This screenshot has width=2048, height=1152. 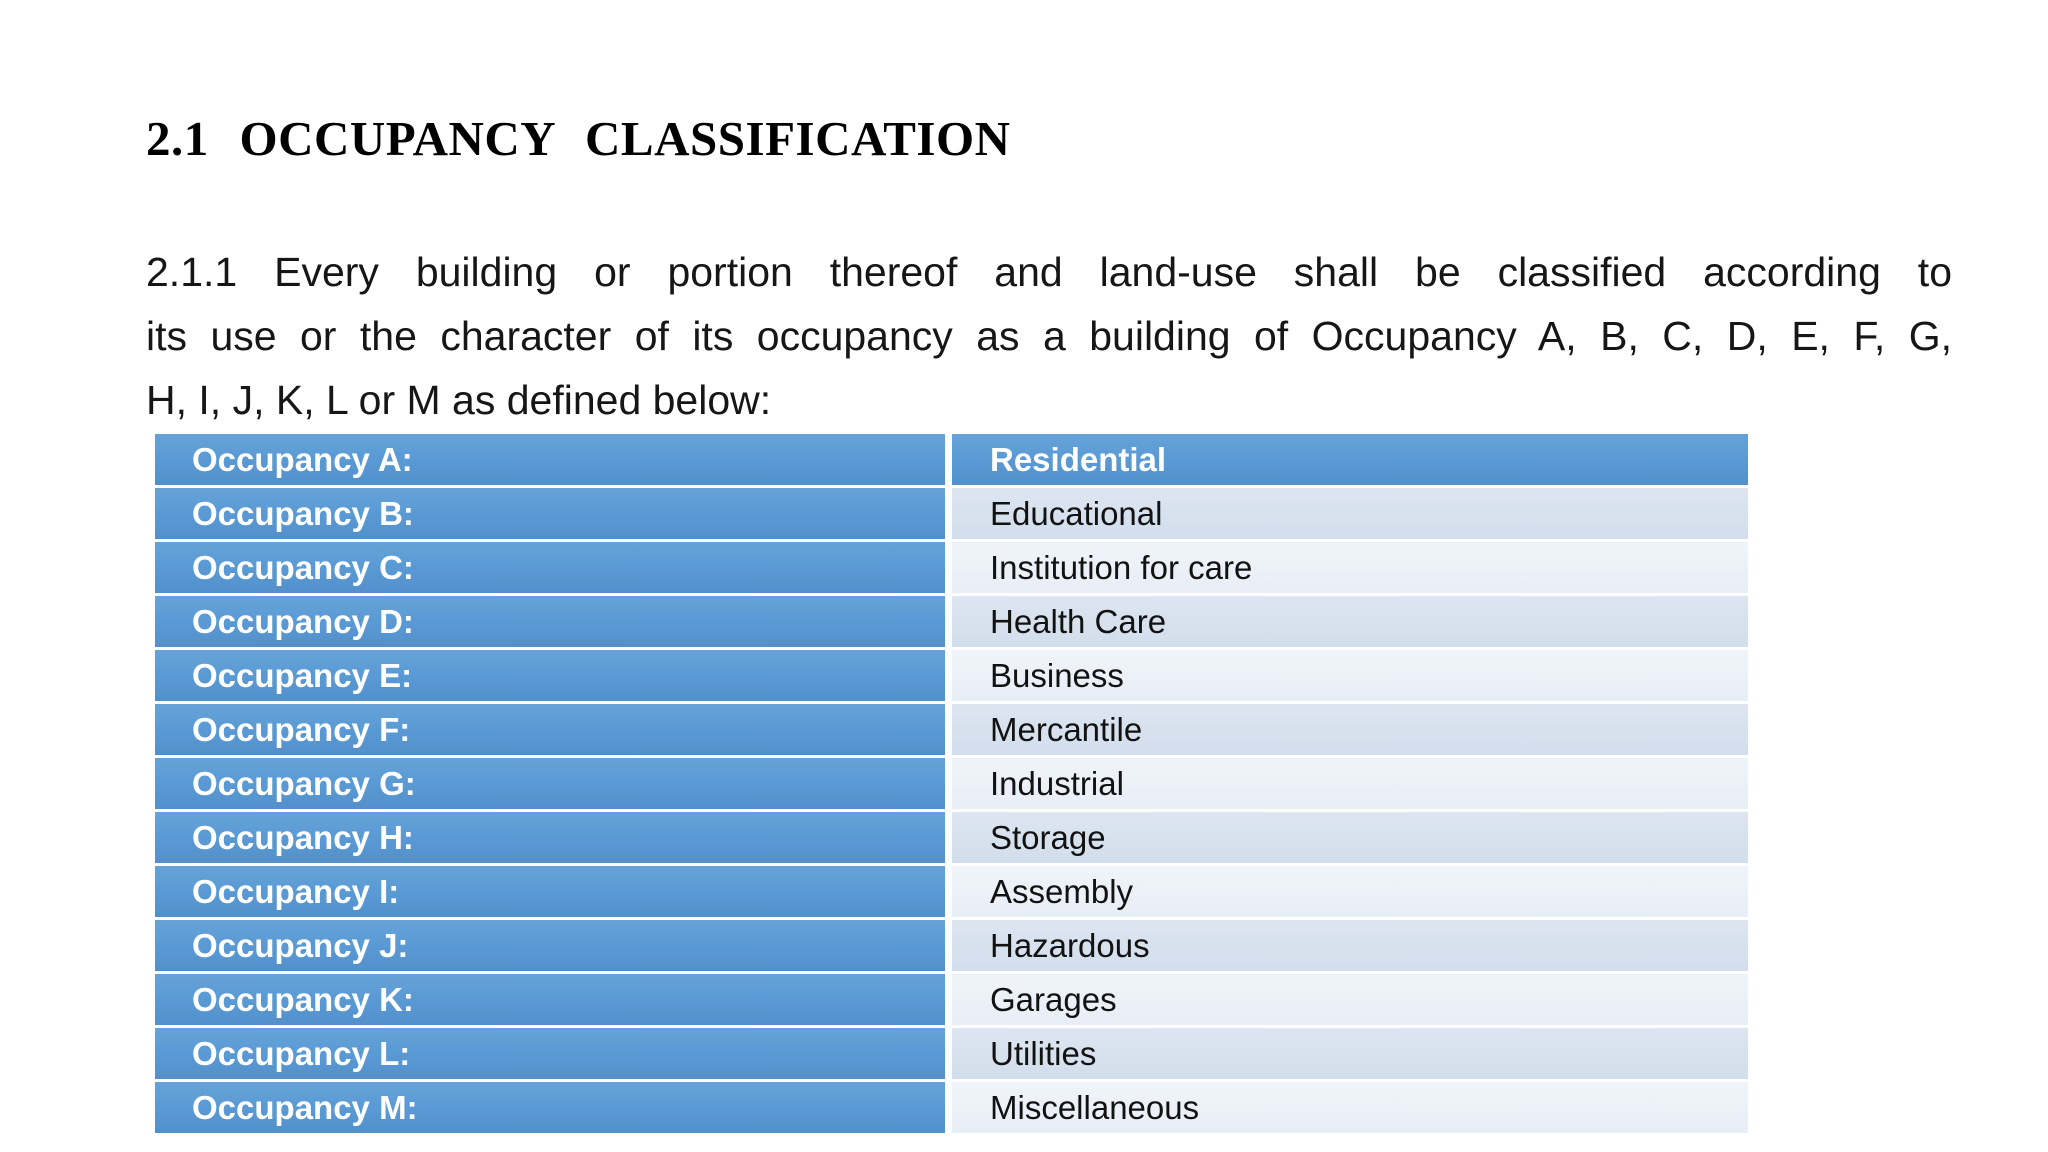 I want to click on table-row: Occupancy G: Industrial, so click(x=951, y=783).